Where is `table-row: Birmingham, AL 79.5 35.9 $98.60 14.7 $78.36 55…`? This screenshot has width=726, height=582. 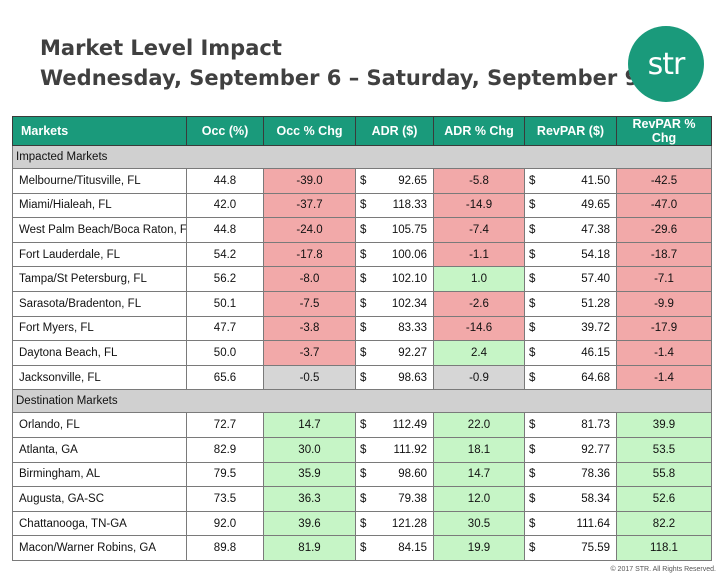
table-row: Birmingham, AL 79.5 35.9 $98.60 14.7 $78.36 55… is located at coordinates (362, 474).